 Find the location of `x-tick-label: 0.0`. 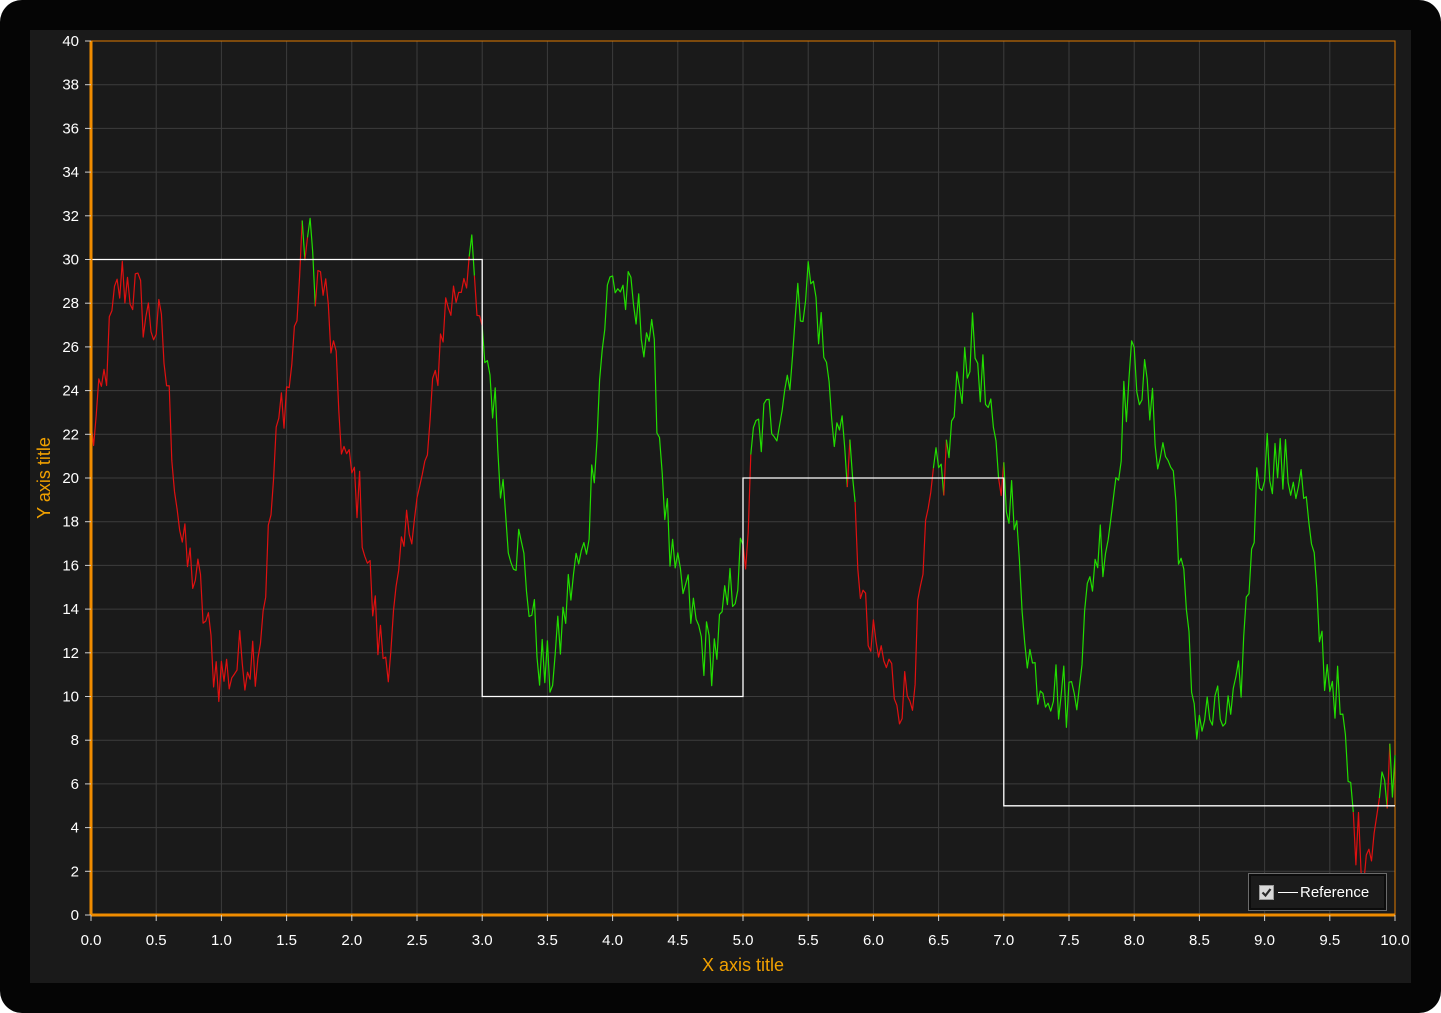

x-tick-label: 0.0 is located at coordinates (91, 940).